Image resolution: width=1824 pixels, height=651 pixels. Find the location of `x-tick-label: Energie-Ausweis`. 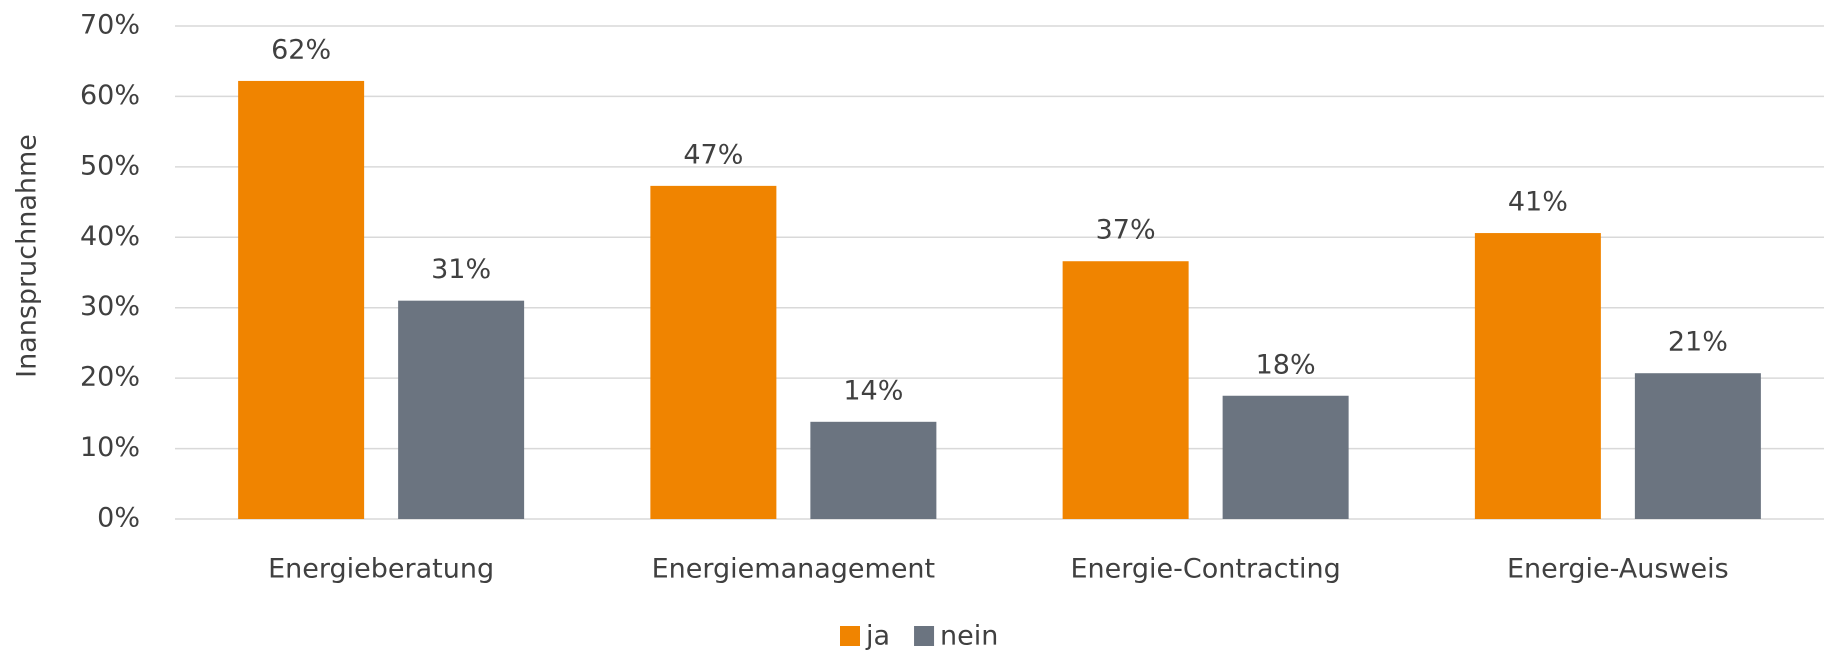

x-tick-label: Energie-Ausweis is located at coordinates (1618, 569).